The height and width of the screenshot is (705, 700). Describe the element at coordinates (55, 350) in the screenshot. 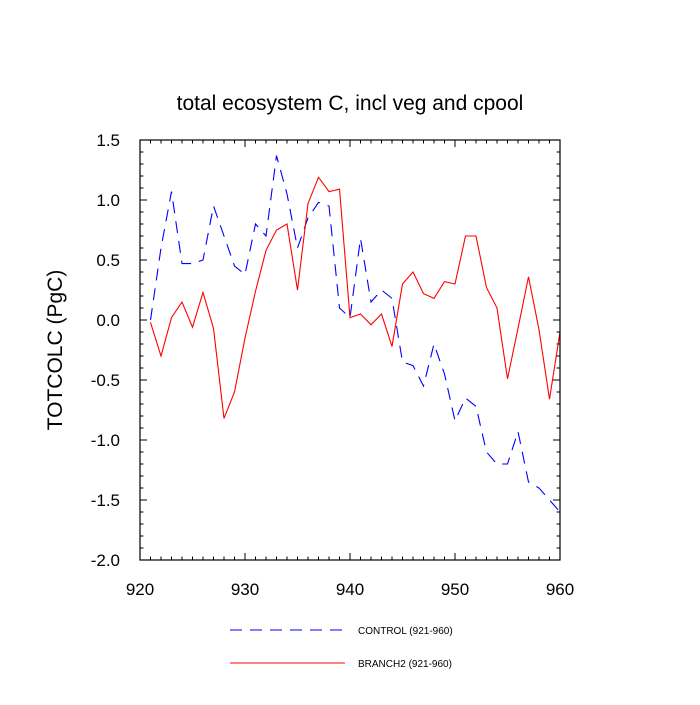

I see `y-axis-label: TOTCOLC (PgC)` at that location.